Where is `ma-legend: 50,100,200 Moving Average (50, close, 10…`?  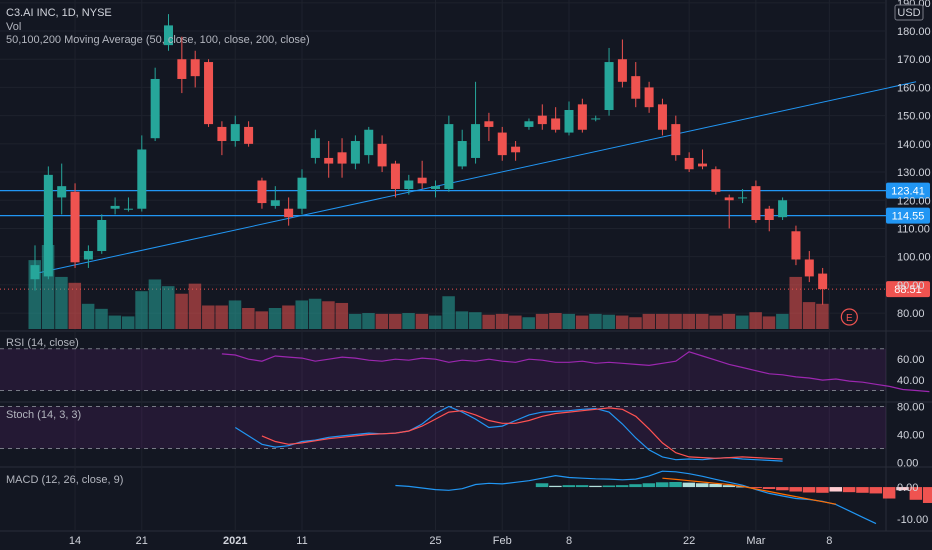 ma-legend: 50,100,200 Moving Average (50, close, 10… is located at coordinates (158, 40).